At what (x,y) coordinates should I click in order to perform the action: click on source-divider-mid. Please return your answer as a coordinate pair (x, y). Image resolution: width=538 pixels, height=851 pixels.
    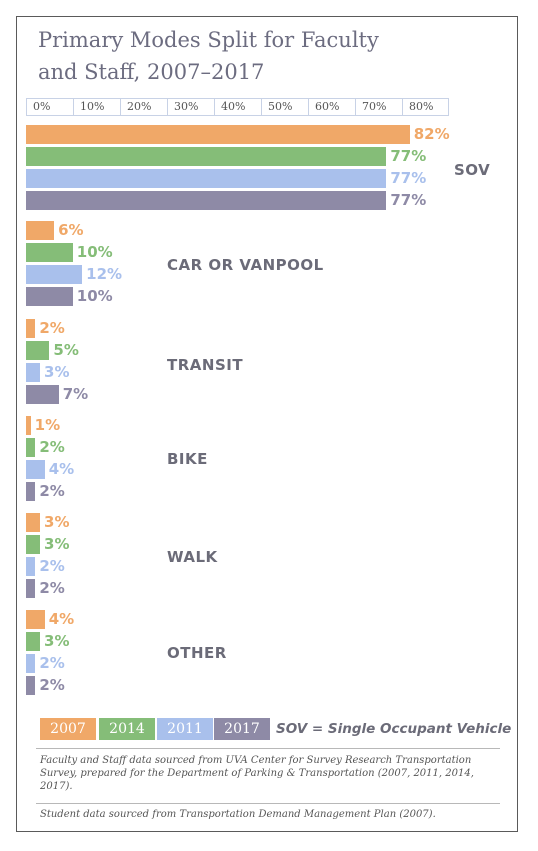
    Looking at the image, I should click on (268, 803).